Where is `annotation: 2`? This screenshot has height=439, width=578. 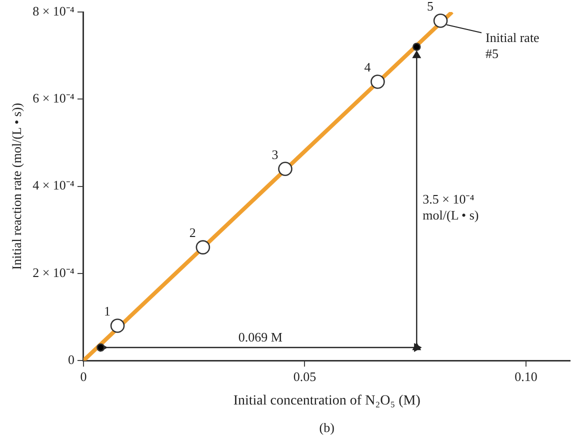
annotation: 2 is located at coordinates (192, 232).